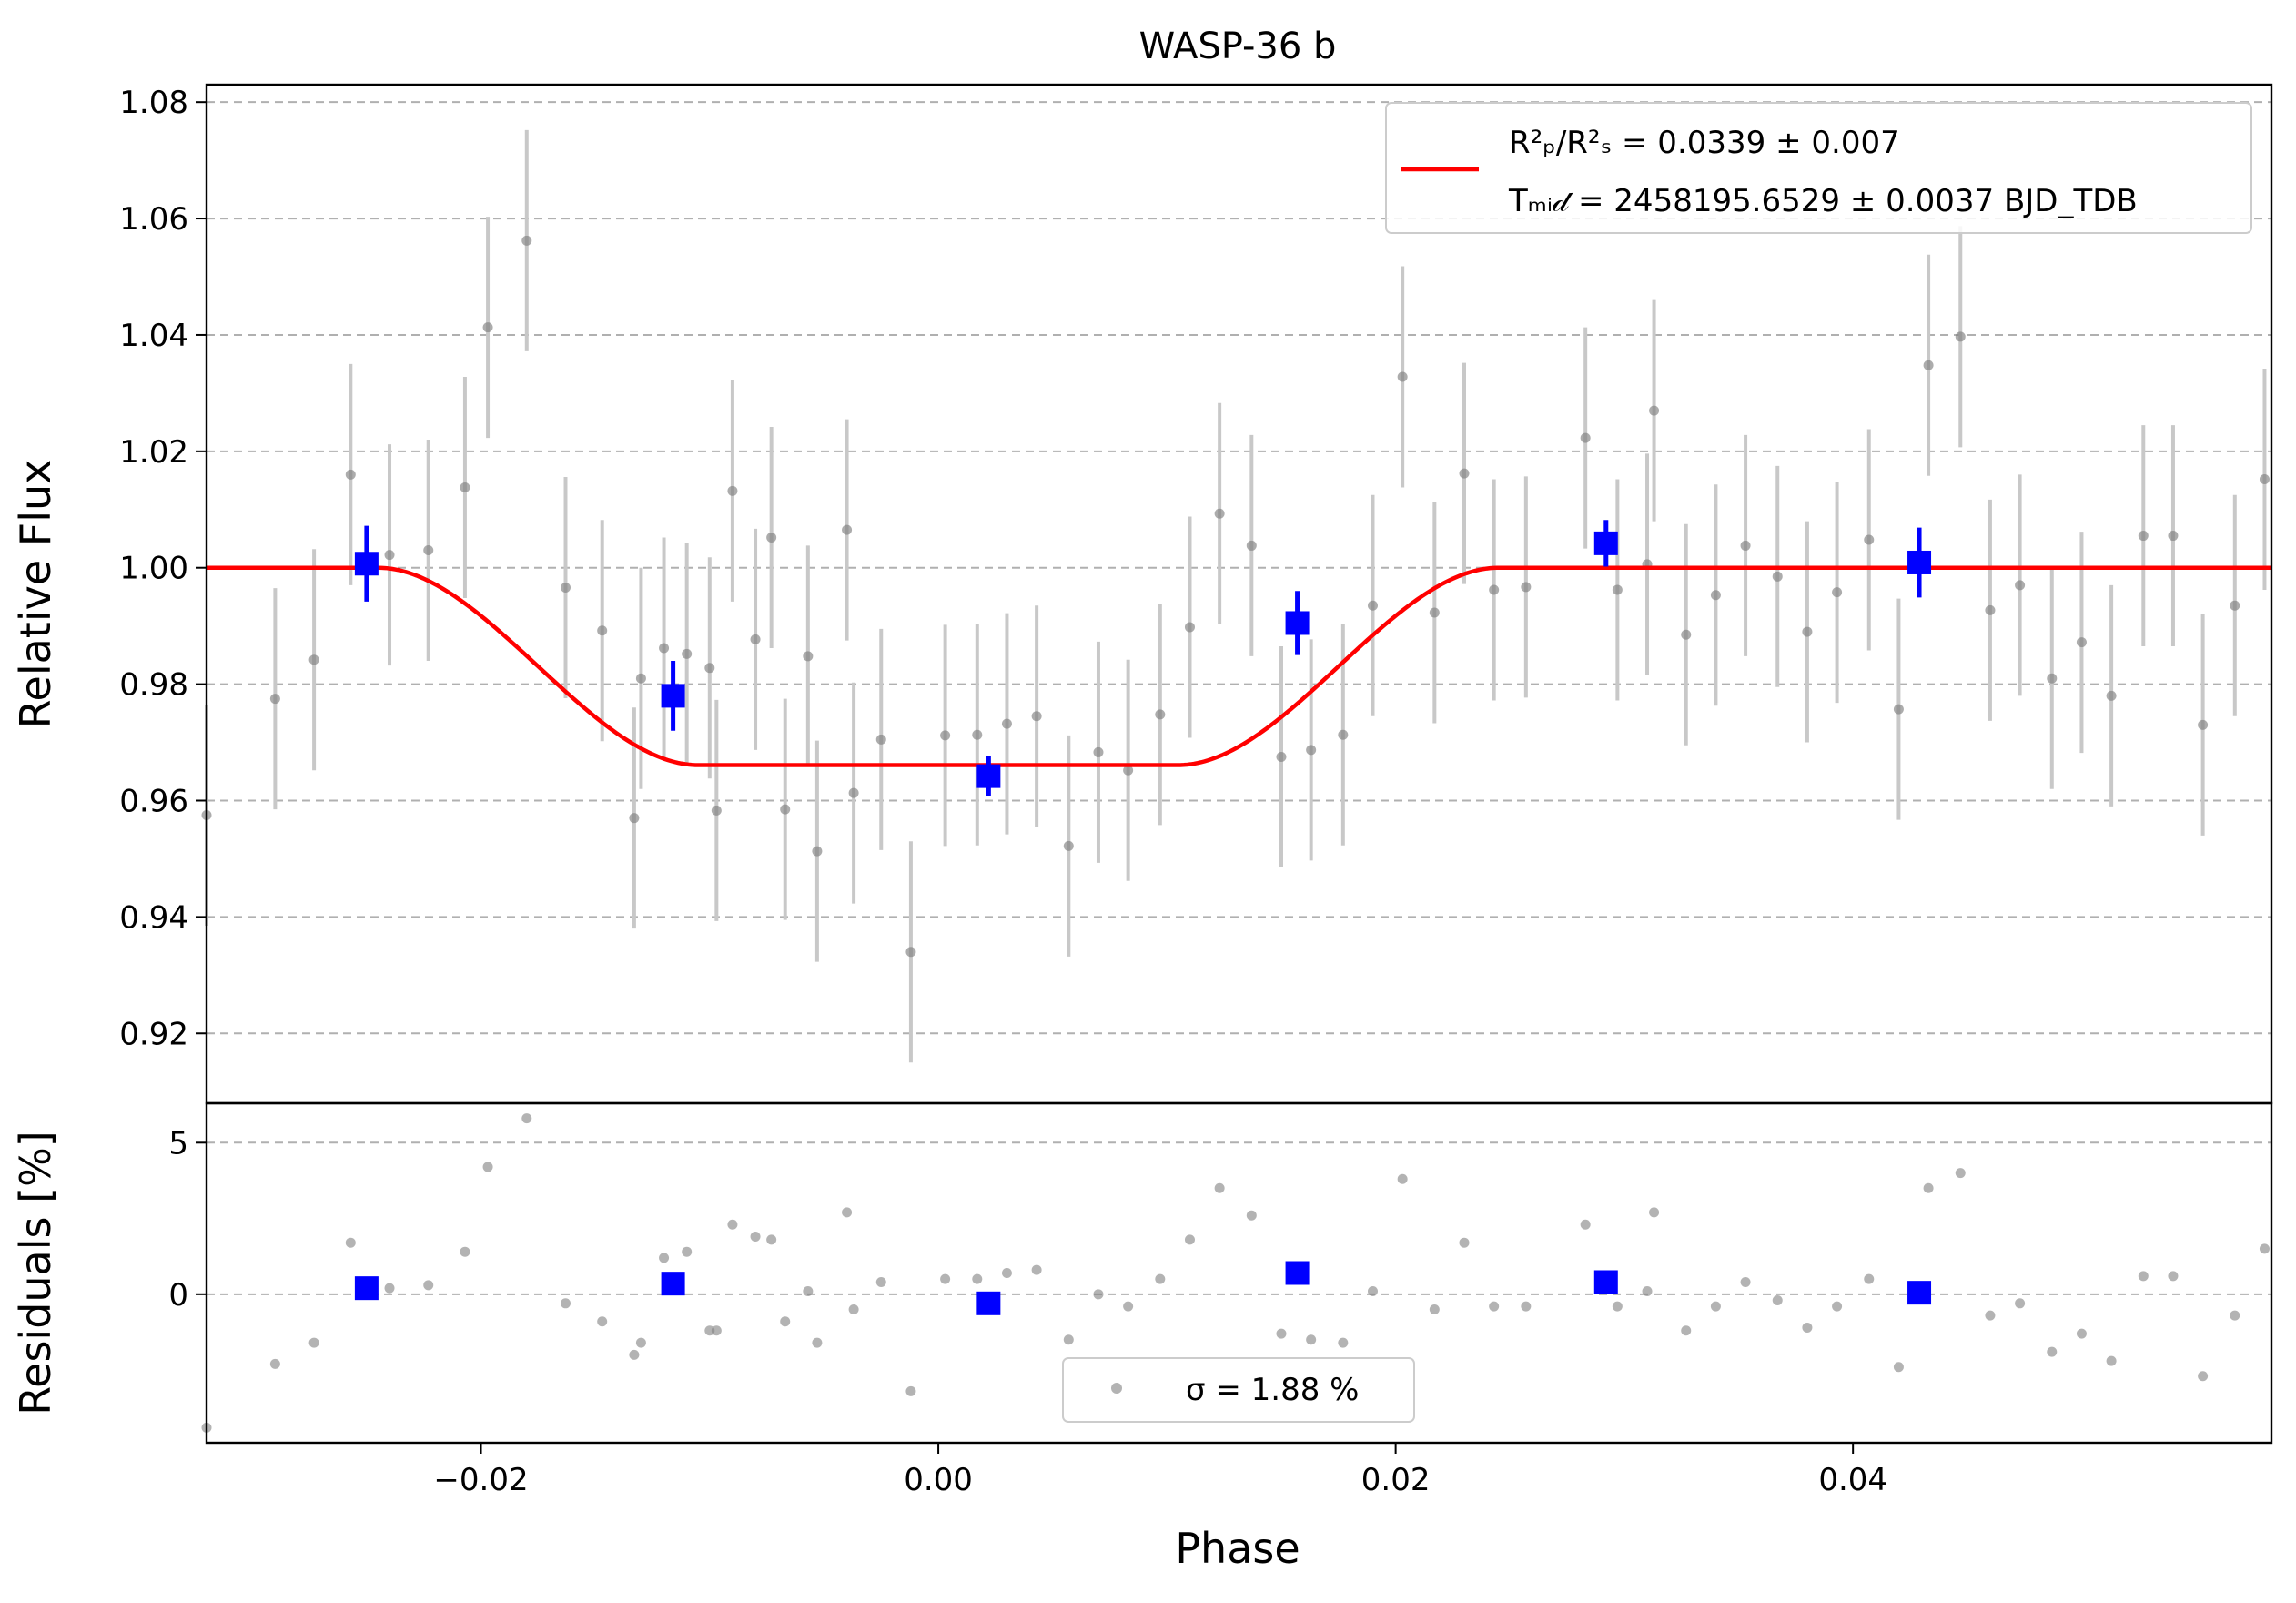 The width and height of the screenshot is (2296, 1603). I want to click on top-y-tick-label: 0.96, so click(153, 801).